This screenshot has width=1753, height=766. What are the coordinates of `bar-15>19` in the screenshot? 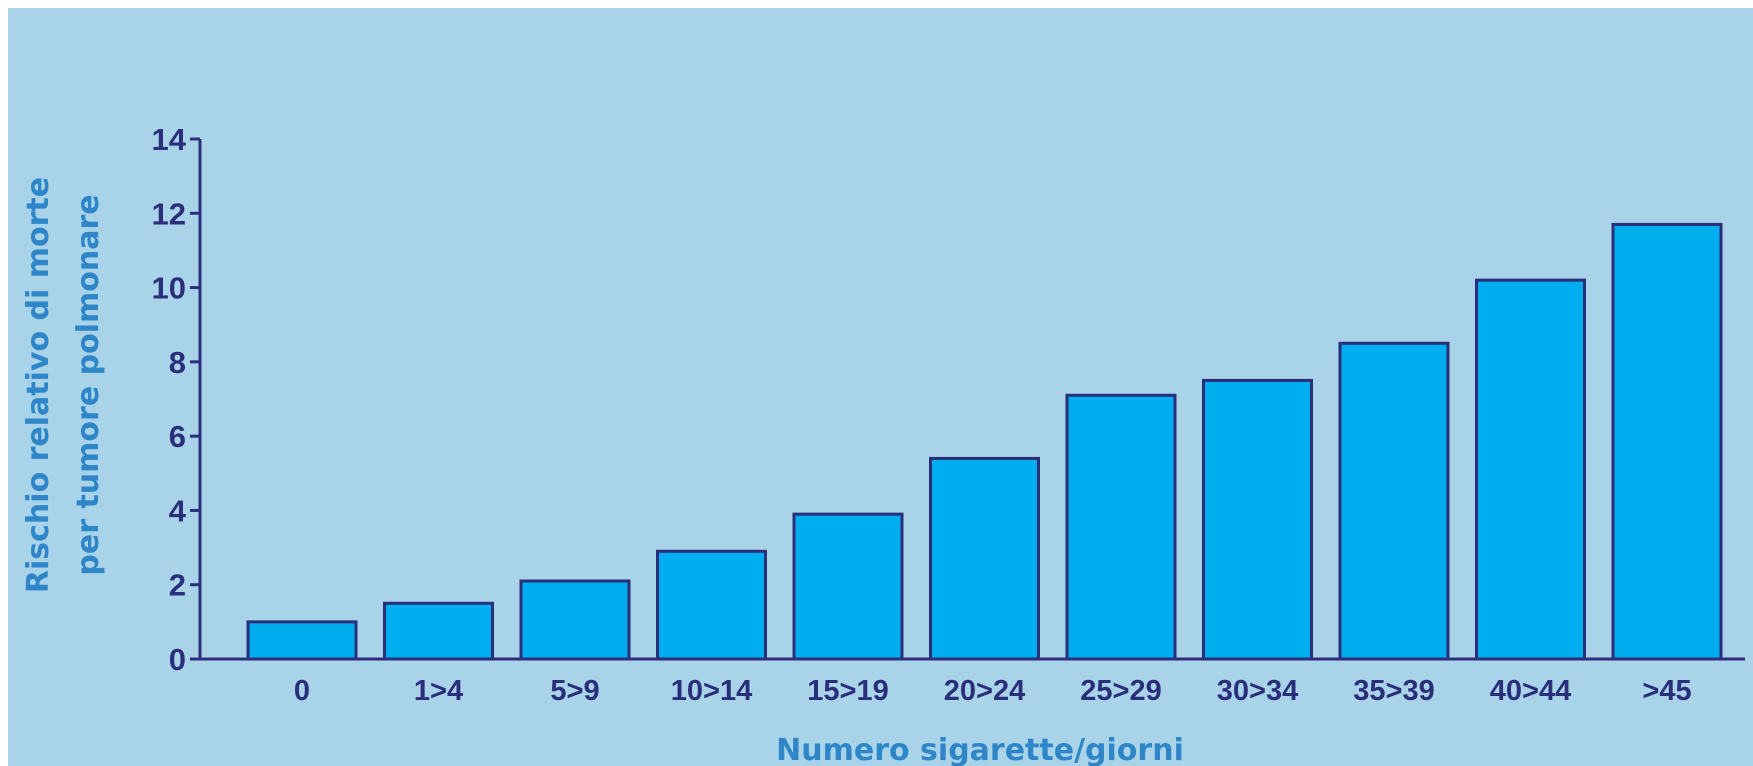 It's located at (848, 586).